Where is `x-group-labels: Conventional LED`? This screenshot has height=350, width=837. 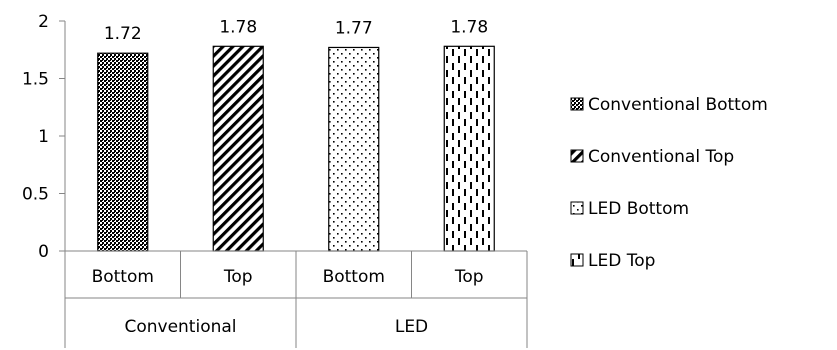
x-group-labels: Conventional LED is located at coordinates (276, 327).